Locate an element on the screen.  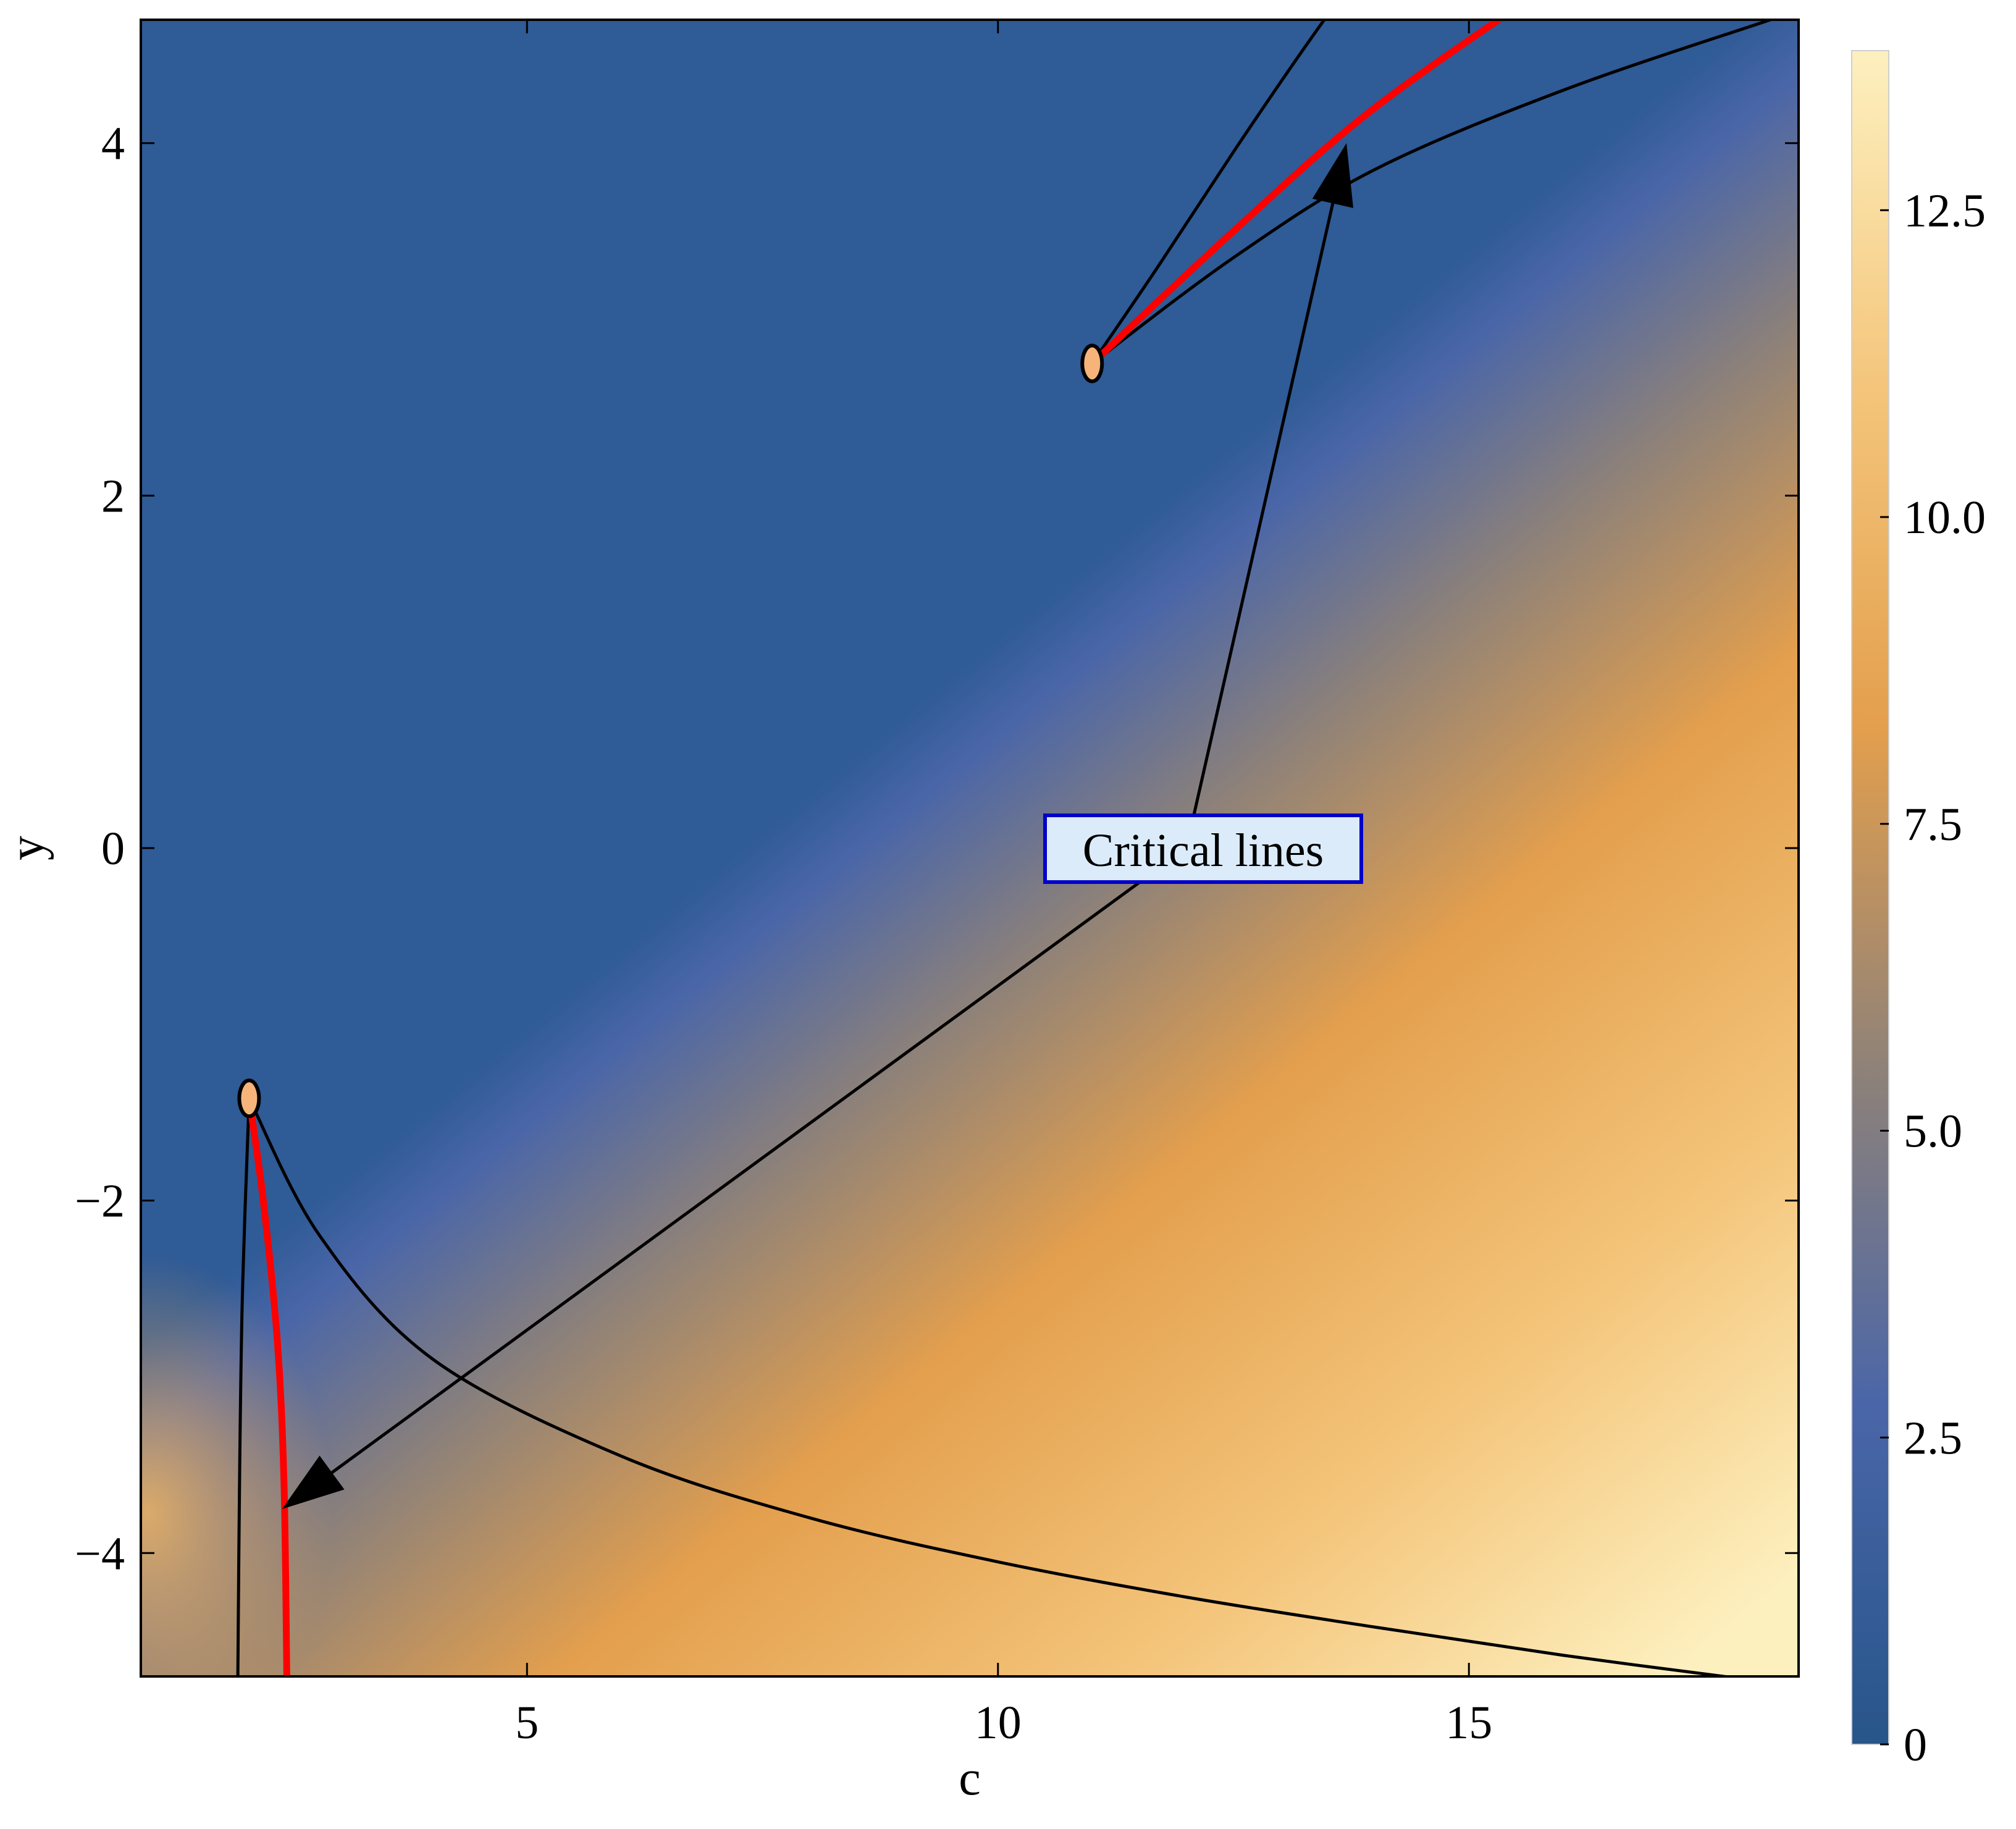
colorbar-tick-label-2: 2.5 is located at coordinates (1933, 1438).